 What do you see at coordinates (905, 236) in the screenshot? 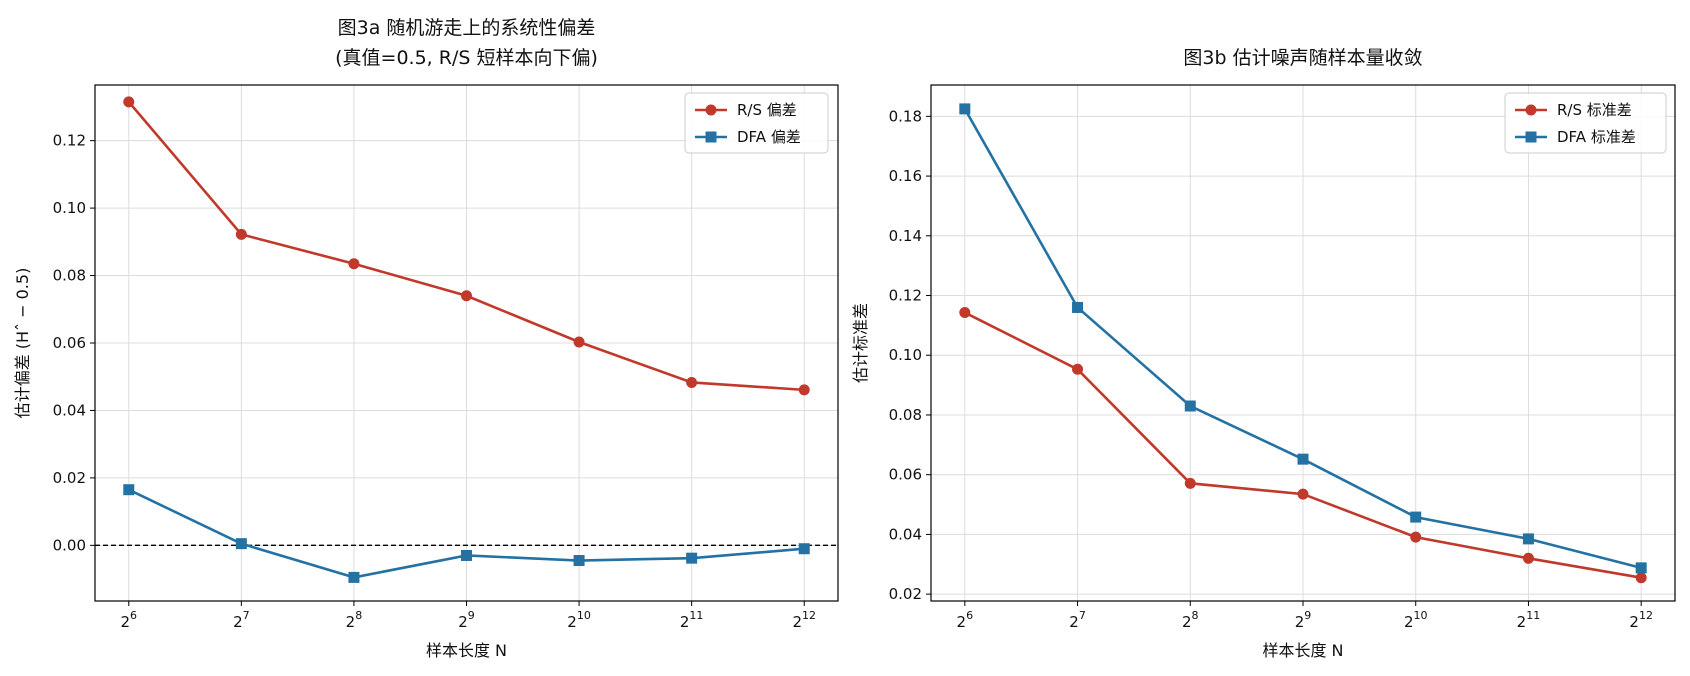
I see `y-tick-label: 0.14` at bounding box center [905, 236].